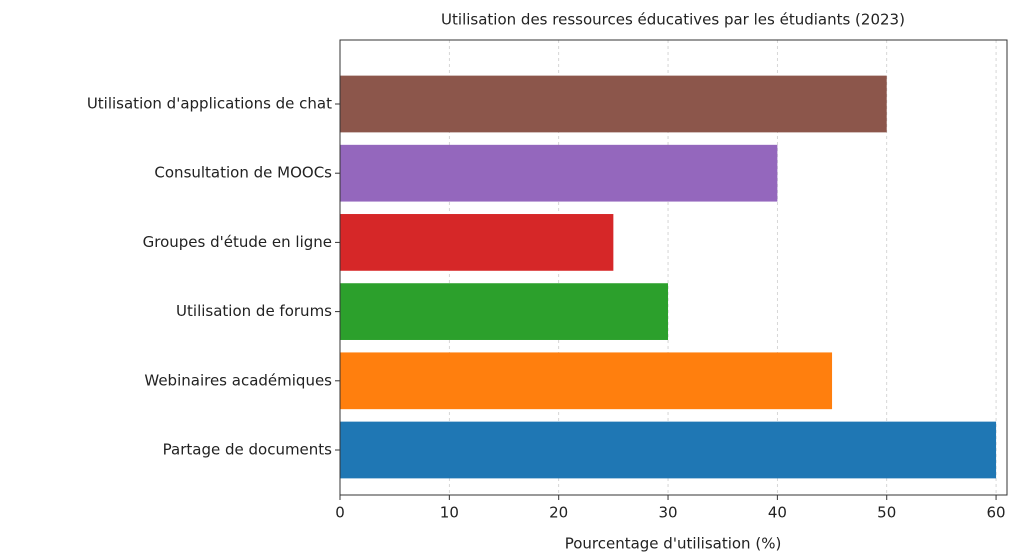  Describe the element at coordinates (340, 513) in the screenshot. I see `x-tick-label: 0` at that location.